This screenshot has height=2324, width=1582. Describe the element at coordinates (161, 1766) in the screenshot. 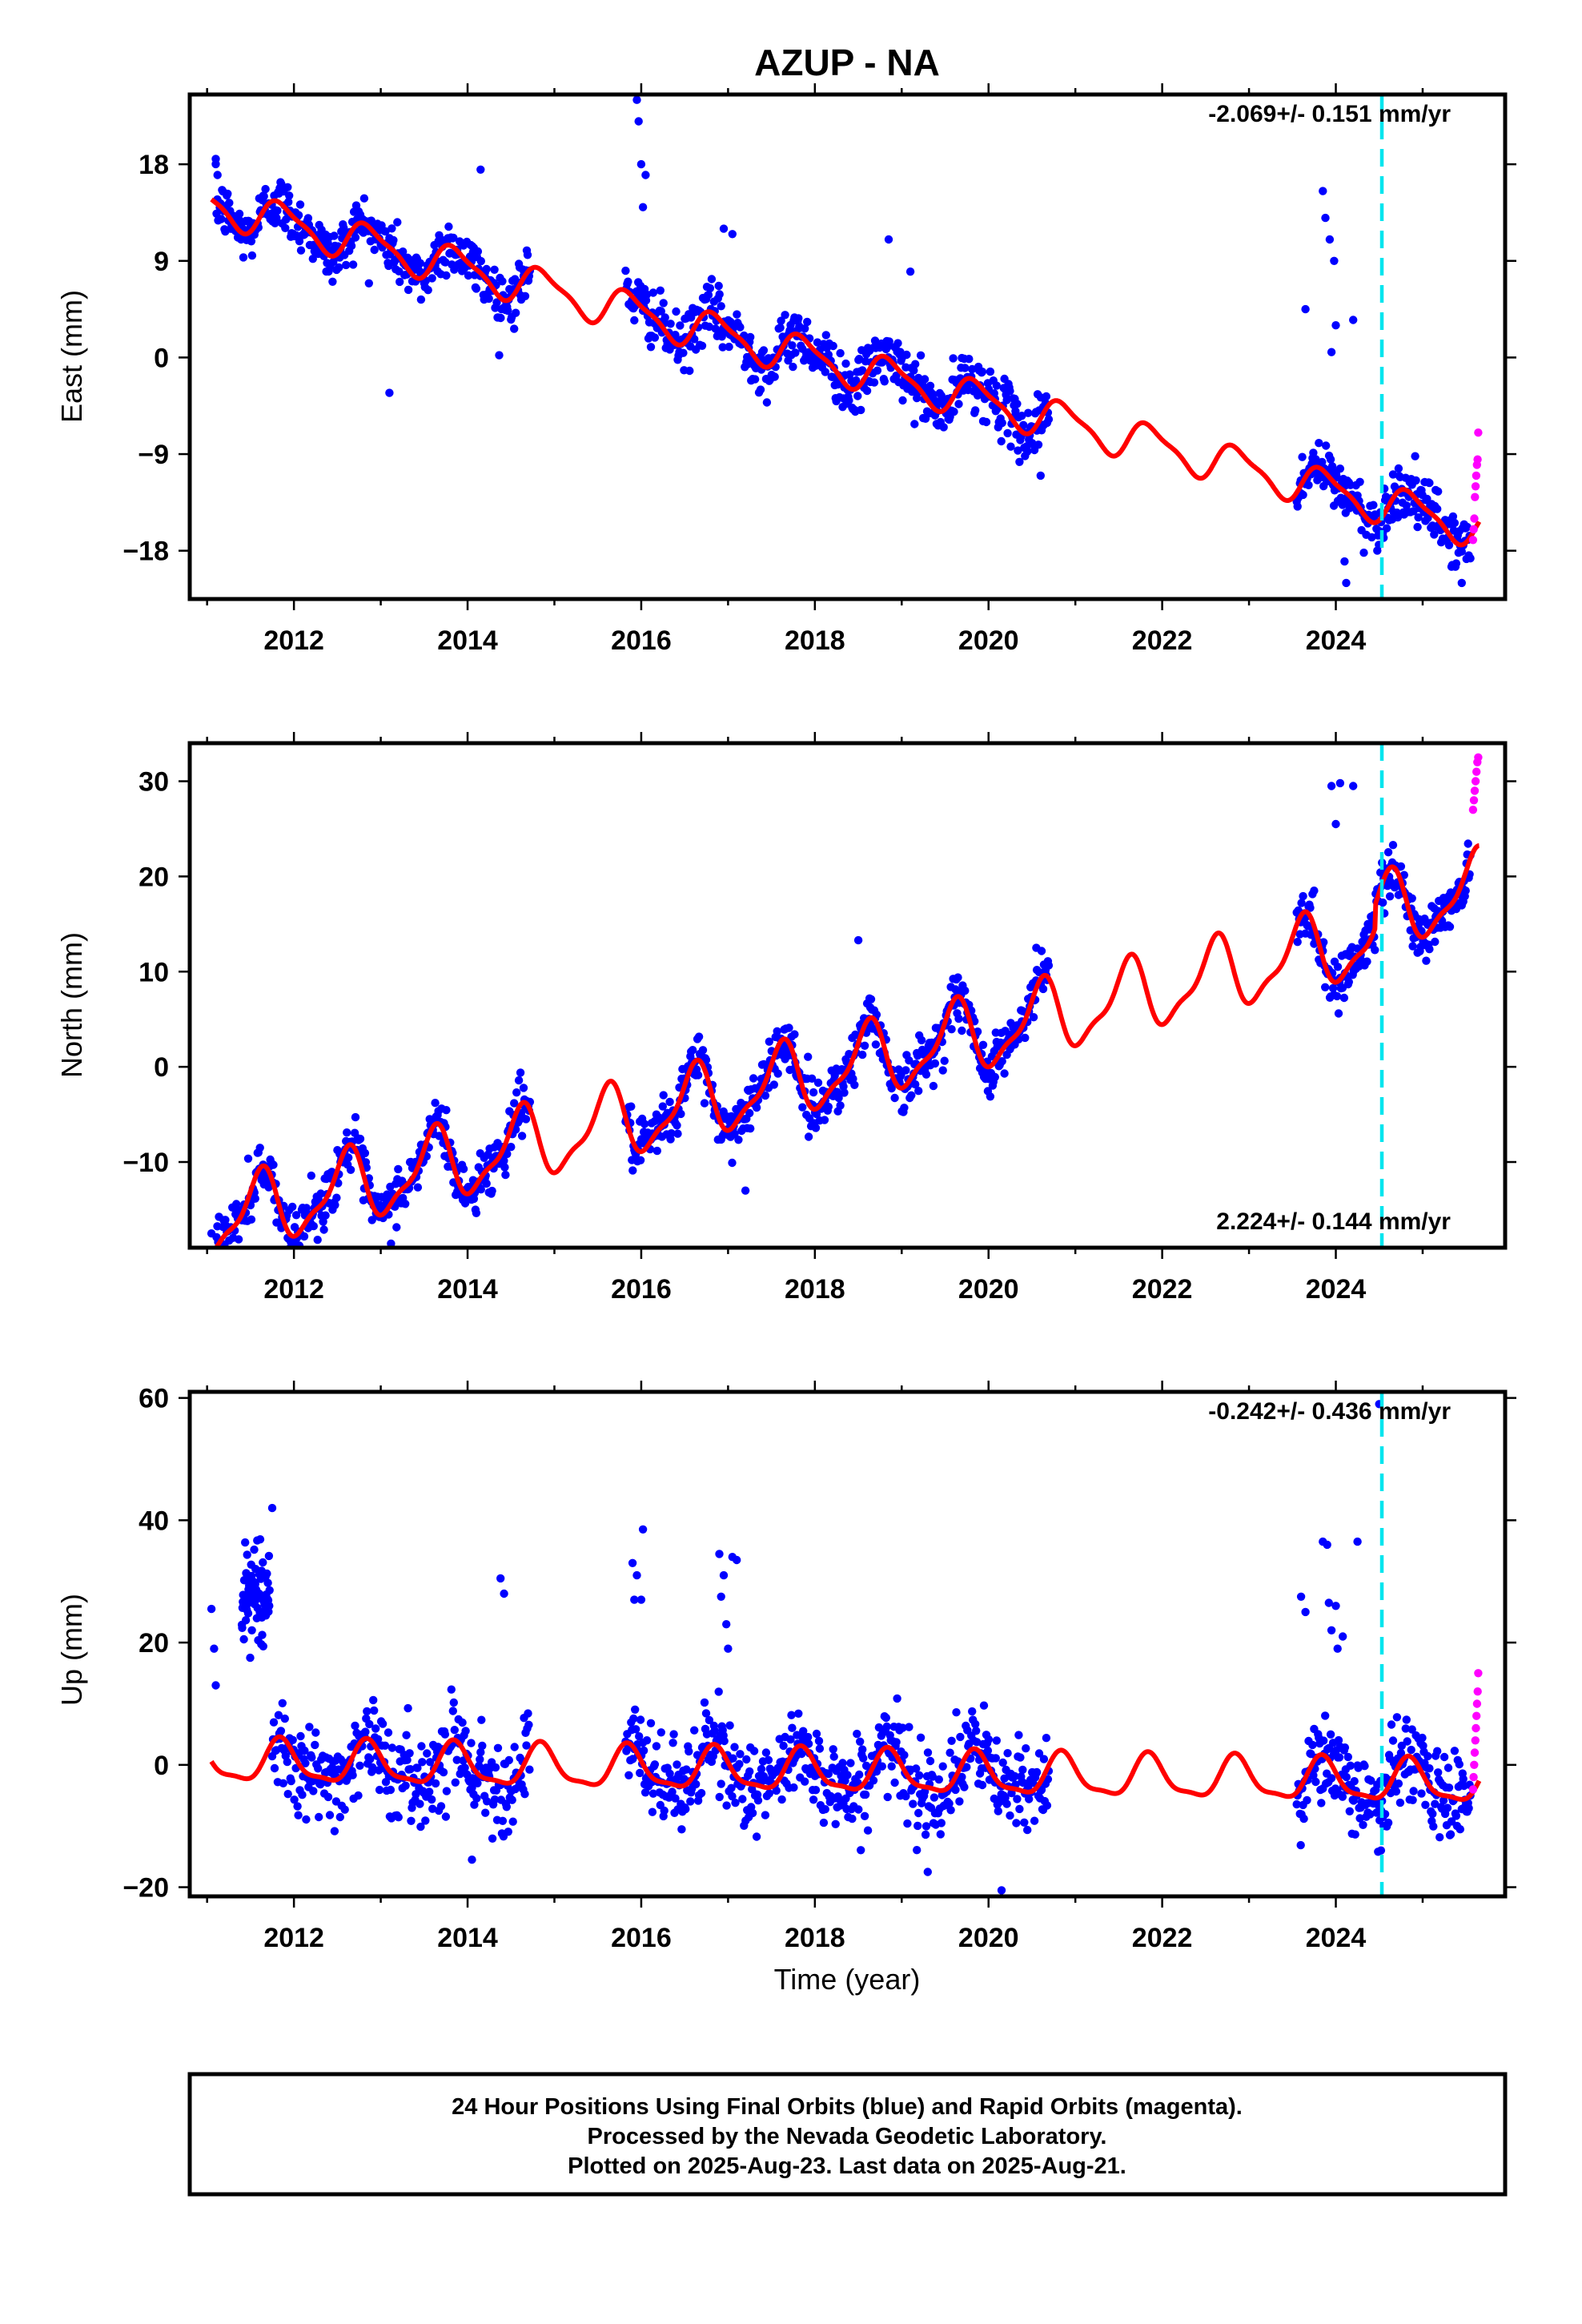

I see `up-y-tick-label: 0` at that location.